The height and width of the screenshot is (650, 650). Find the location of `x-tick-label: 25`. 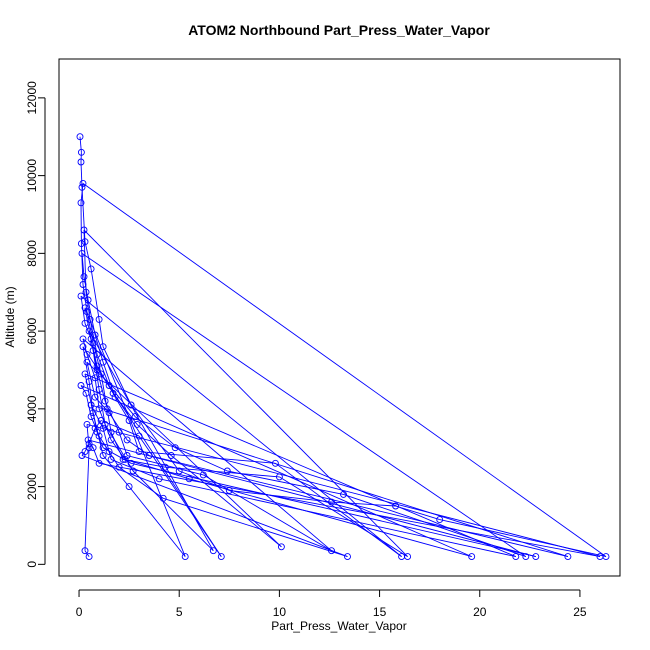

x-tick-label: 25 is located at coordinates (580, 612).